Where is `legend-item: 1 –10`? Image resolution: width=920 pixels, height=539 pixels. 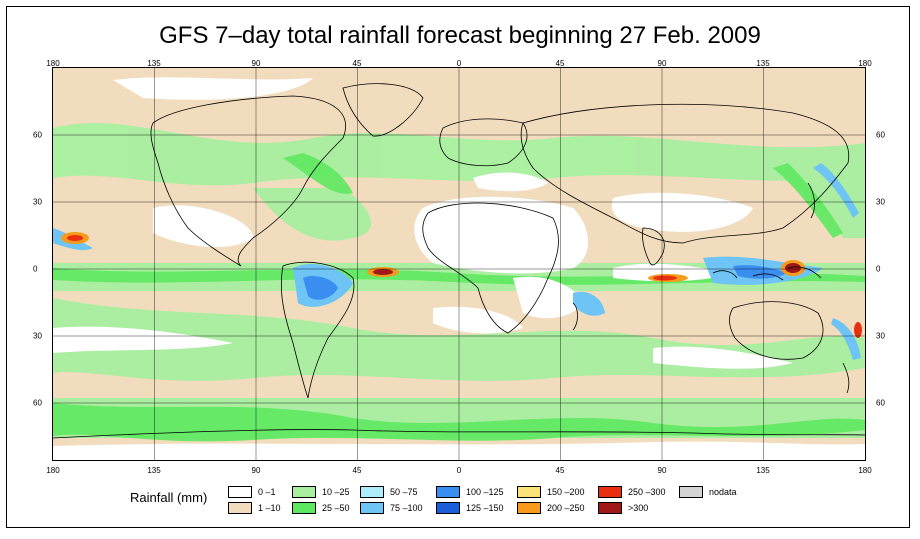
legend-item: 1 –10 is located at coordinates (254, 507).